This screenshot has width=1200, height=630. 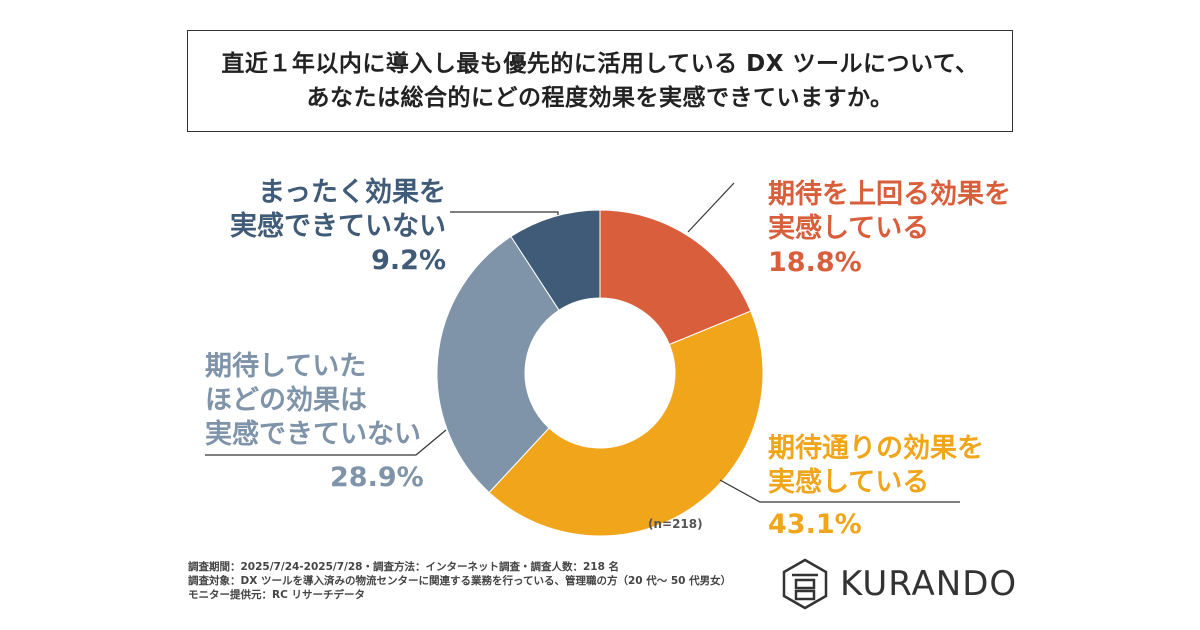 I want to click on label-slice-2: 期待していた ほどの効果は 実感できていない, so click(x=313, y=401).